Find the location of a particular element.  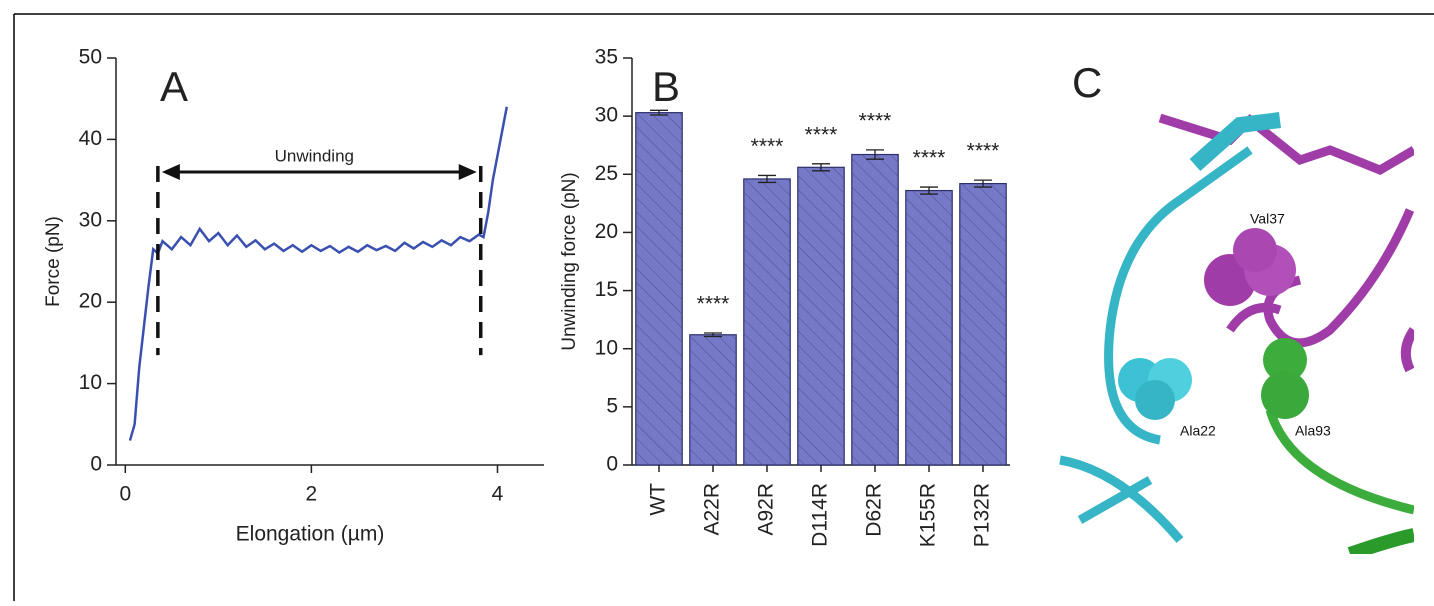

x-axis-label: Elongation (µm) is located at coordinates (310, 534).